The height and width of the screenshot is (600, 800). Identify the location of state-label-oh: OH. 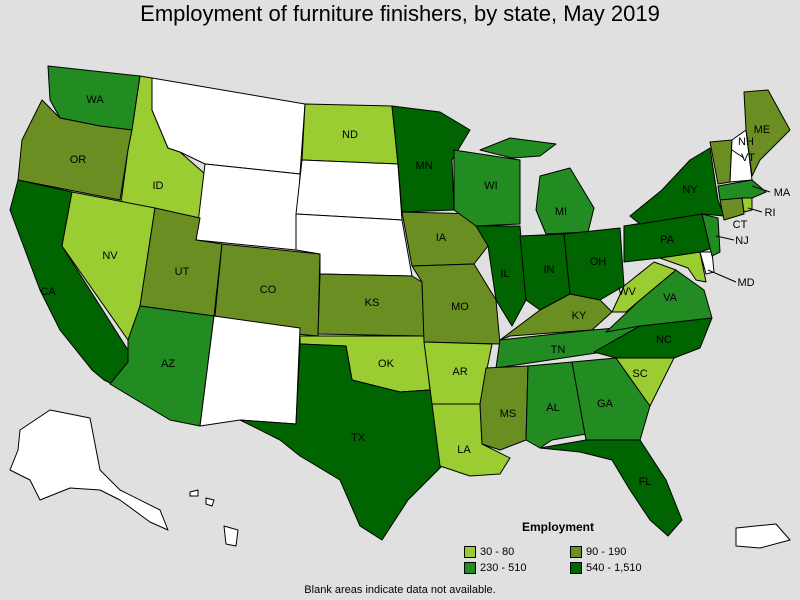
(598, 262).